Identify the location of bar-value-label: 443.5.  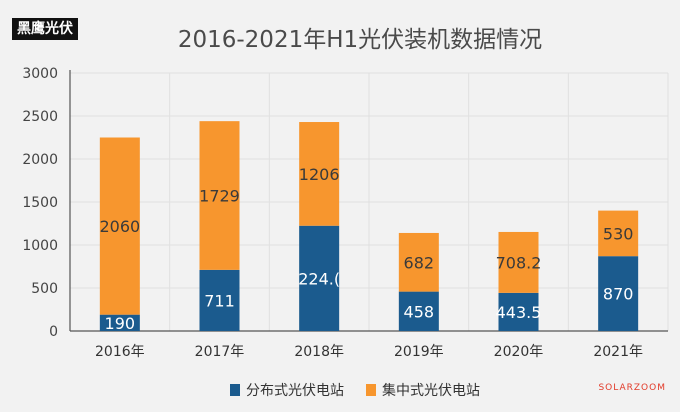
(519, 312).